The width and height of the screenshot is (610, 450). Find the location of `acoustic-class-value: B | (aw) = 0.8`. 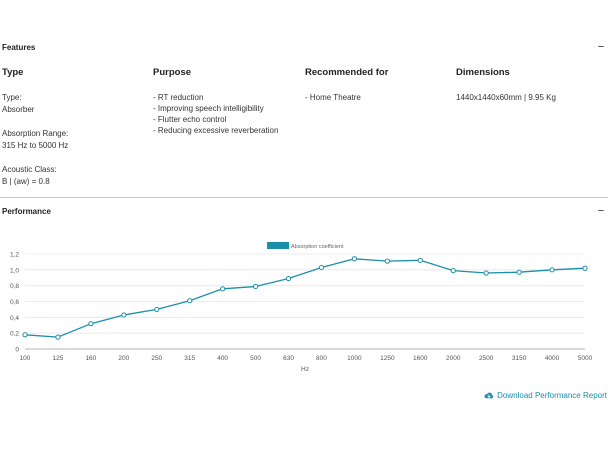

acoustic-class-value: B | (aw) = 0.8 is located at coordinates (26, 181).